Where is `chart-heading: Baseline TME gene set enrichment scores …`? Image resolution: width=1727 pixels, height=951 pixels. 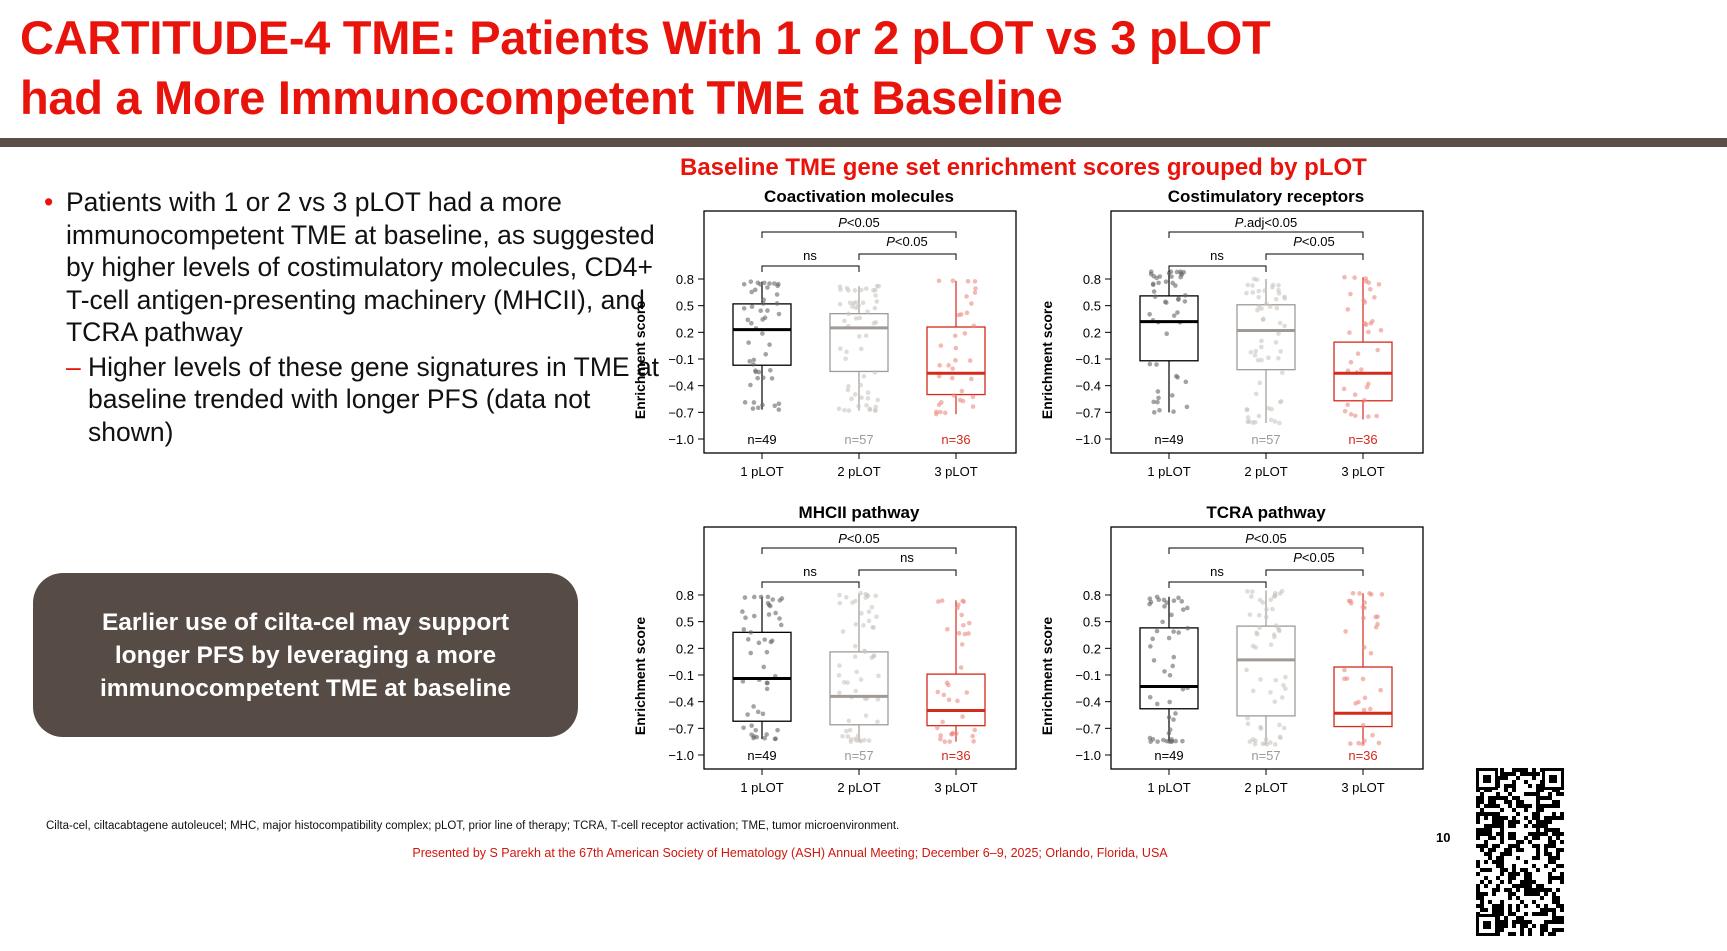
chart-heading: Baseline TME gene set enrichment scores … is located at coordinates (1023, 167).